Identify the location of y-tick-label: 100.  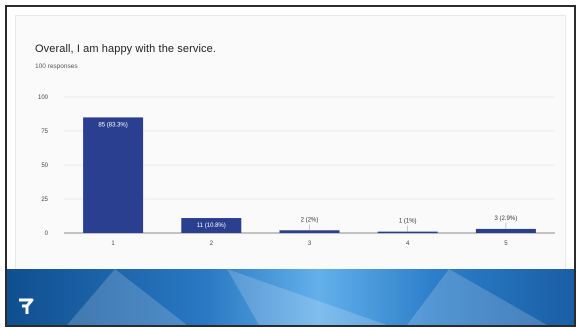
(43, 98).